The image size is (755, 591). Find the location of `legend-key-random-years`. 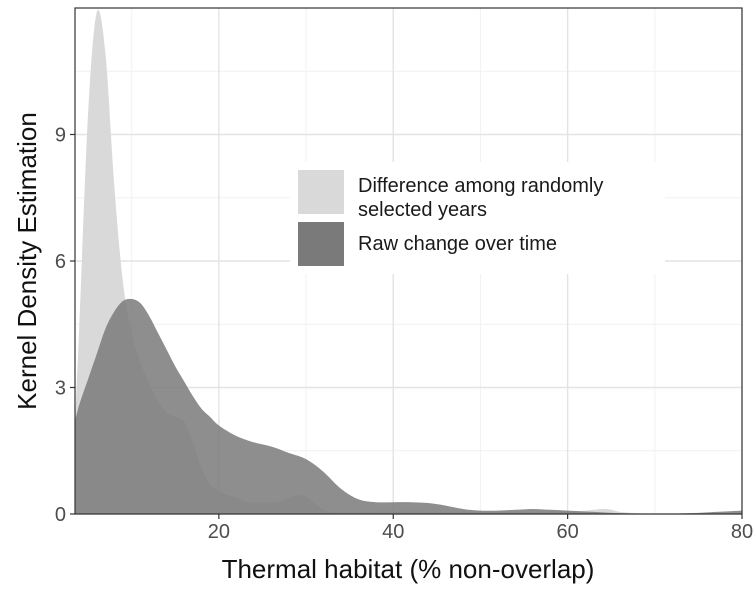

legend-key-random-years is located at coordinates (321, 192).